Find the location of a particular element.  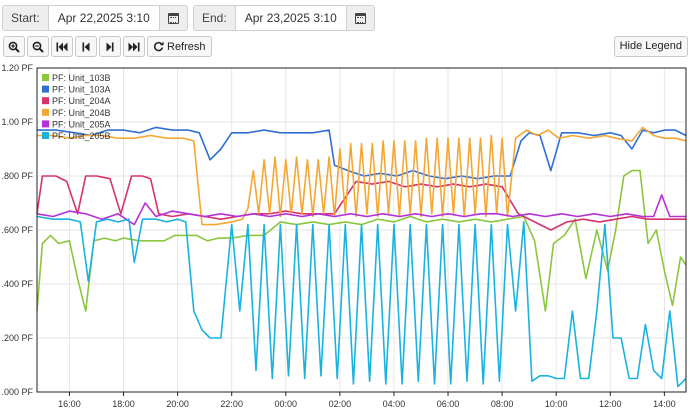

end-calendar-button is located at coordinates (360, 18).